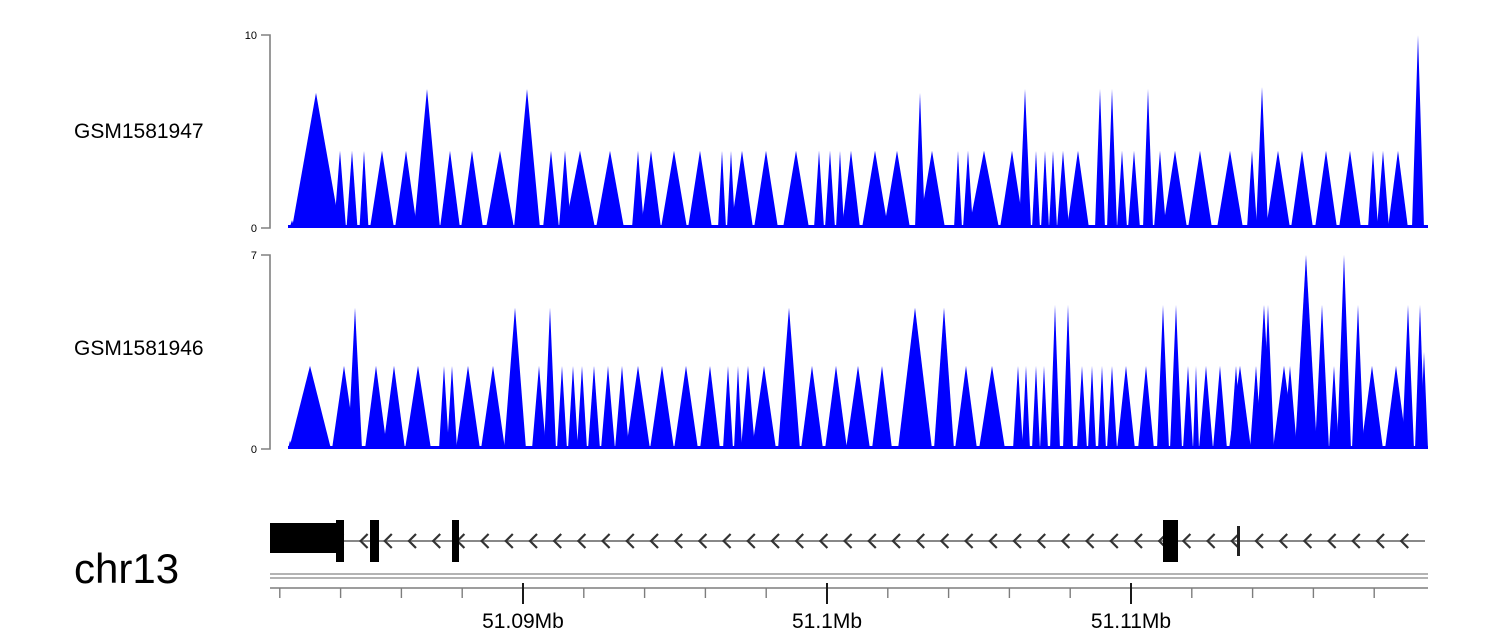  Describe the element at coordinates (261, 353) in the screenshot. I see `y-axis-gsm1581946: 70` at that location.